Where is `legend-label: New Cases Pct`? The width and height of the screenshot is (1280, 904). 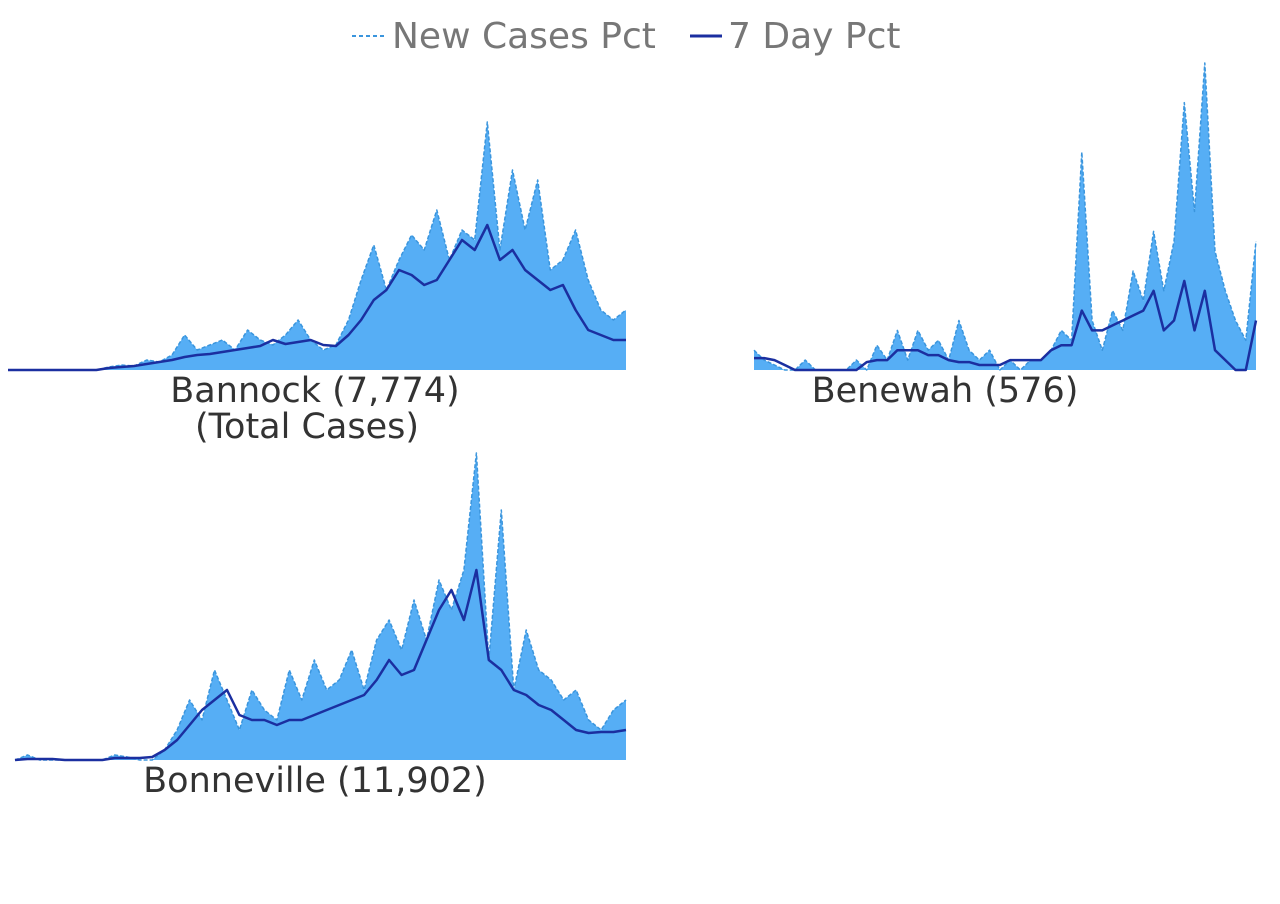 legend-label: New Cases Pct is located at coordinates (524, 36).